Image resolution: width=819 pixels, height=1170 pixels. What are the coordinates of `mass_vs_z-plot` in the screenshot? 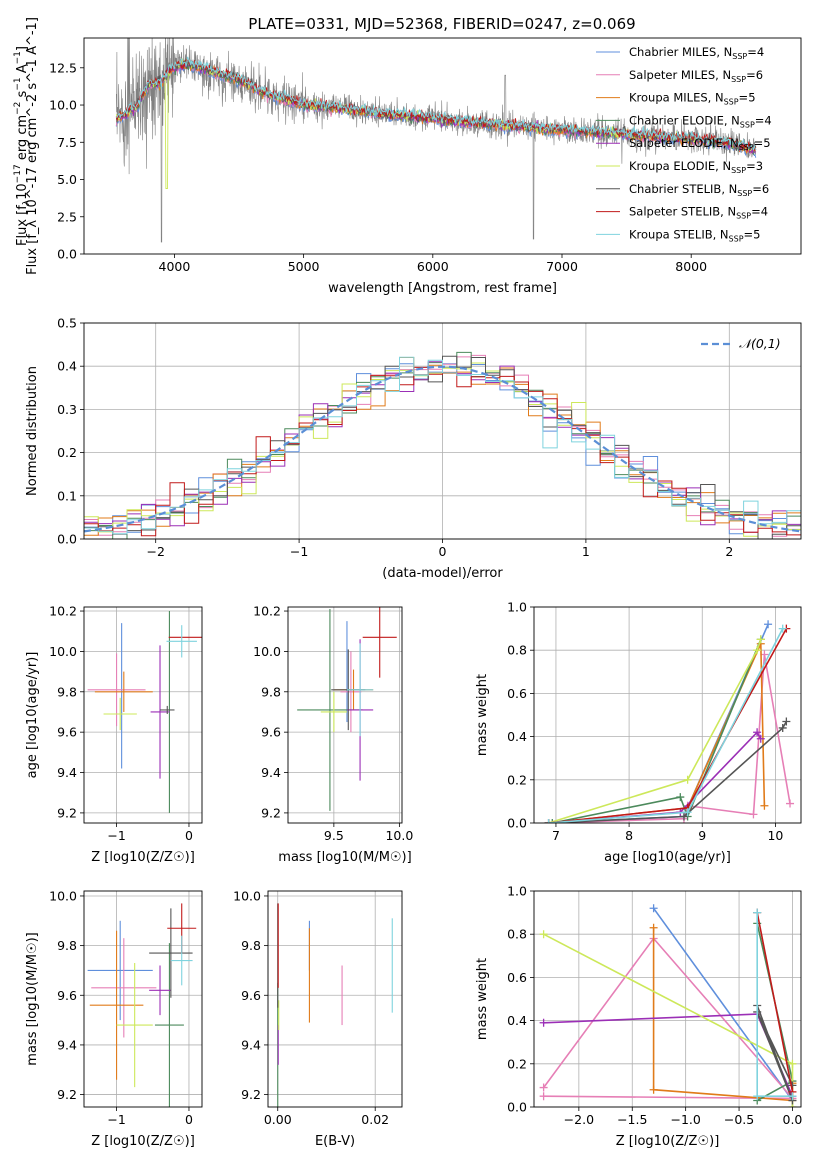 It's located at (142, 1005).